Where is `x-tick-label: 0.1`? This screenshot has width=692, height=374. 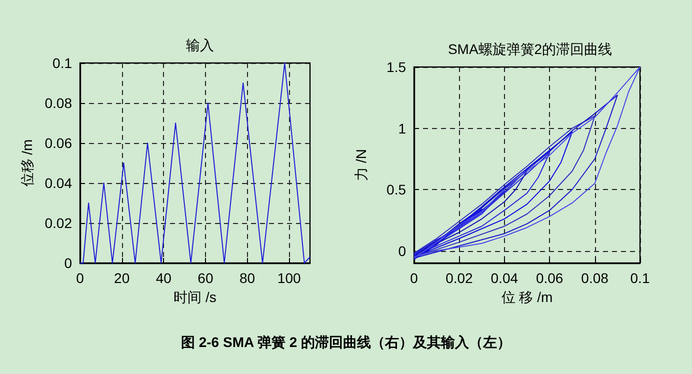
x-tick-label: 0.1 is located at coordinates (640, 278).